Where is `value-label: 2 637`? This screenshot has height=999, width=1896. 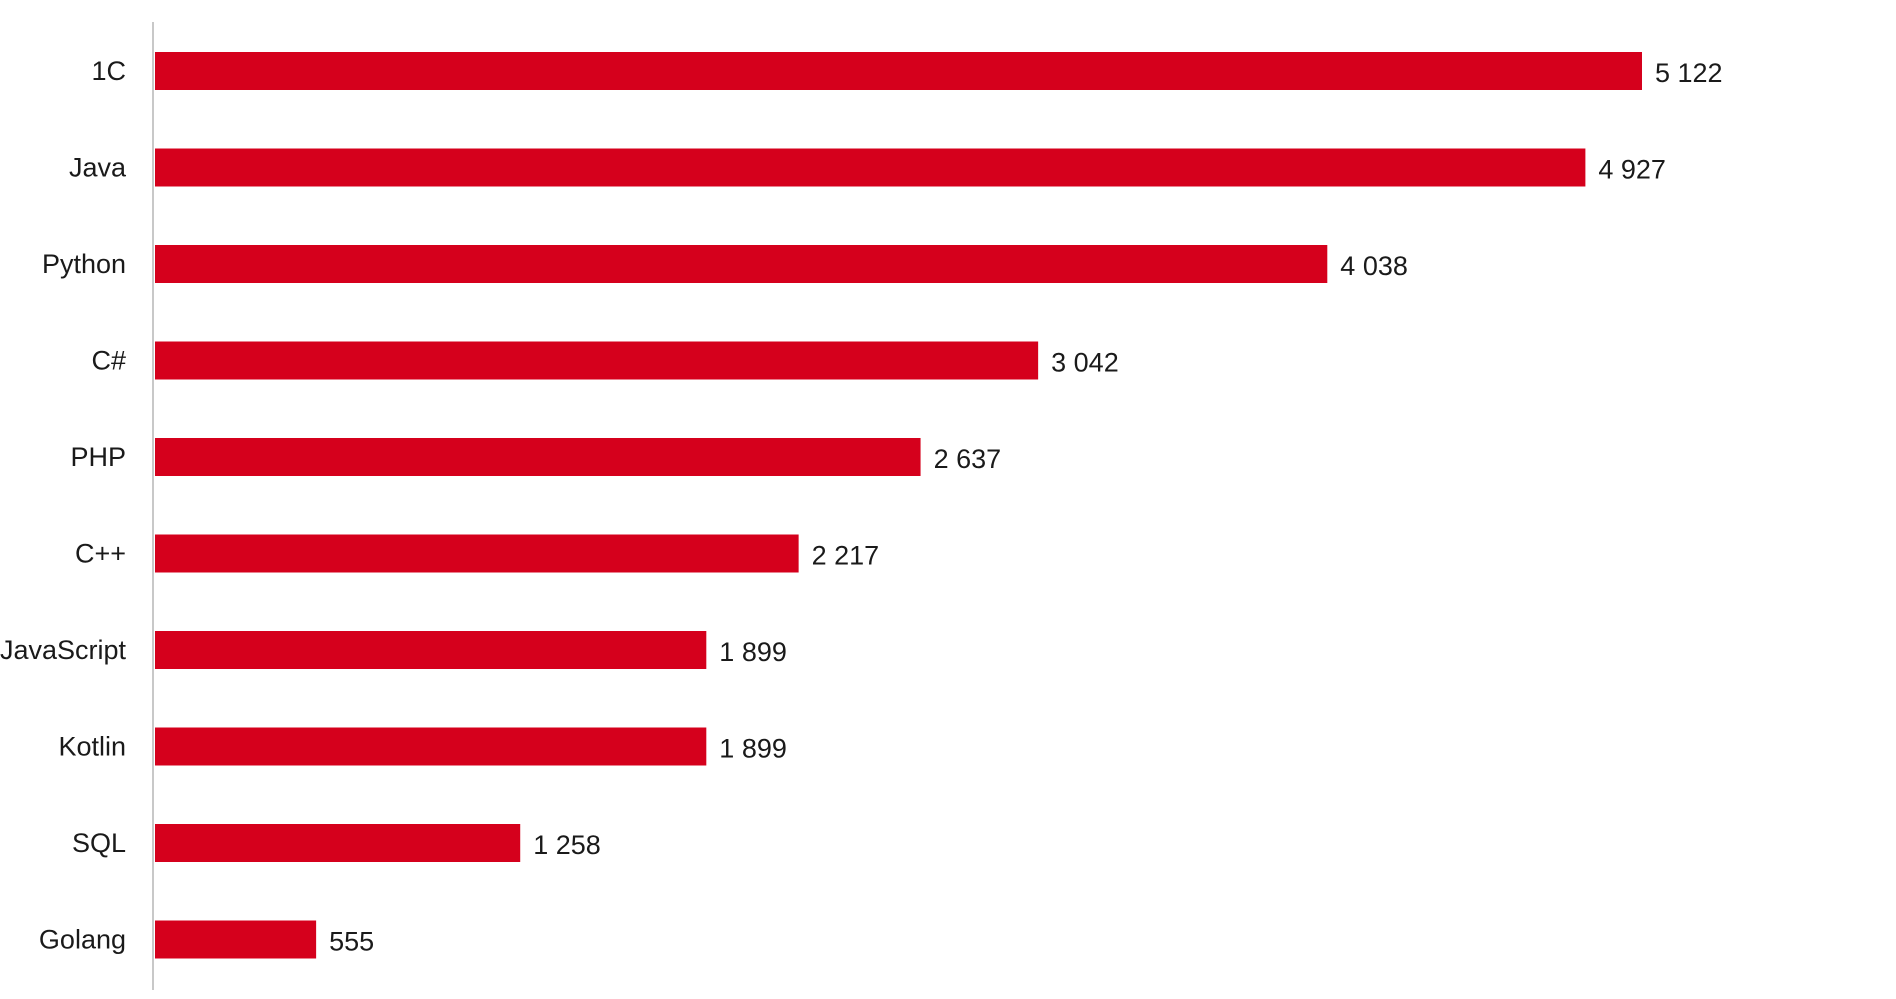 value-label: 2 637 is located at coordinates (968, 459).